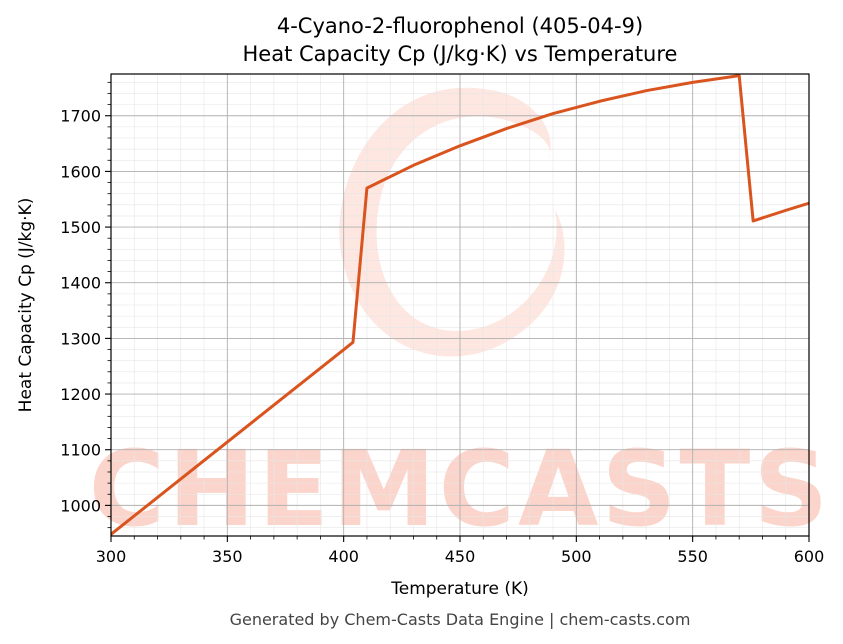 The width and height of the screenshot is (843, 644). I want to click on chart-subtitle: Heat Capacity Cp (J/kg·K) vs Temperature, so click(460, 54).